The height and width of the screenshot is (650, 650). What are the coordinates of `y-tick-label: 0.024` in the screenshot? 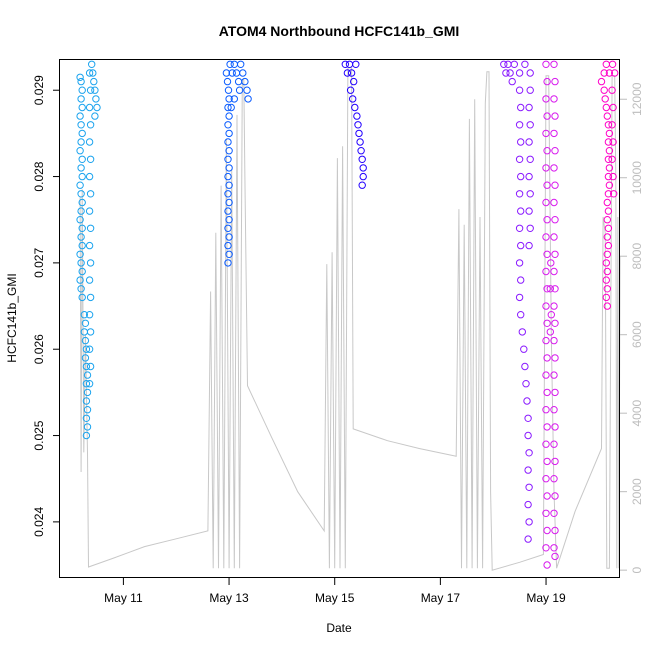 It's located at (39, 522).